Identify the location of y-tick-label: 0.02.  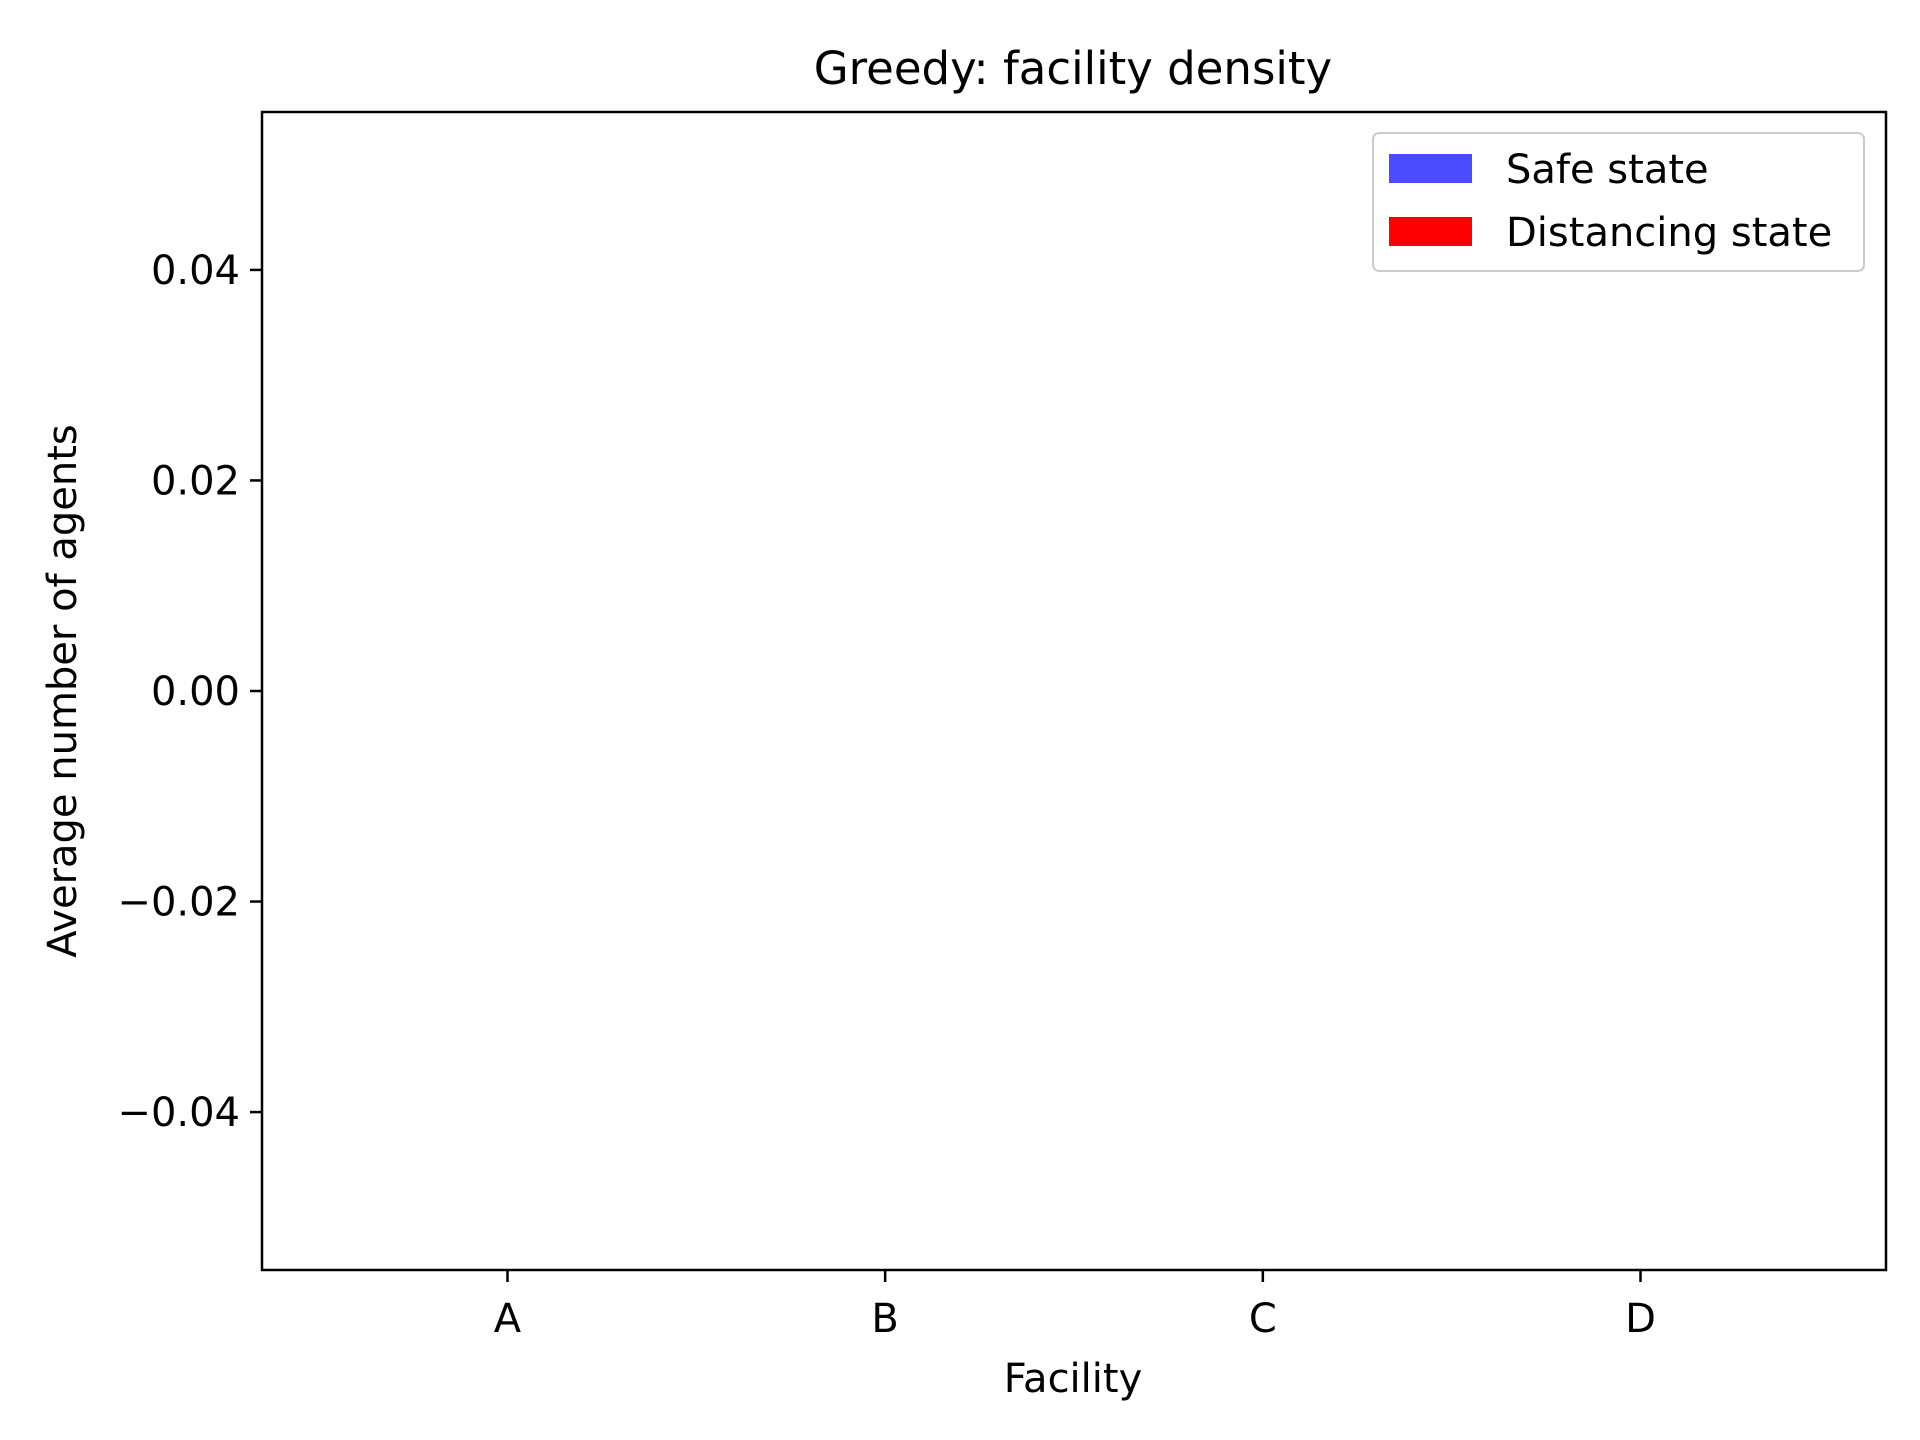
(195, 481).